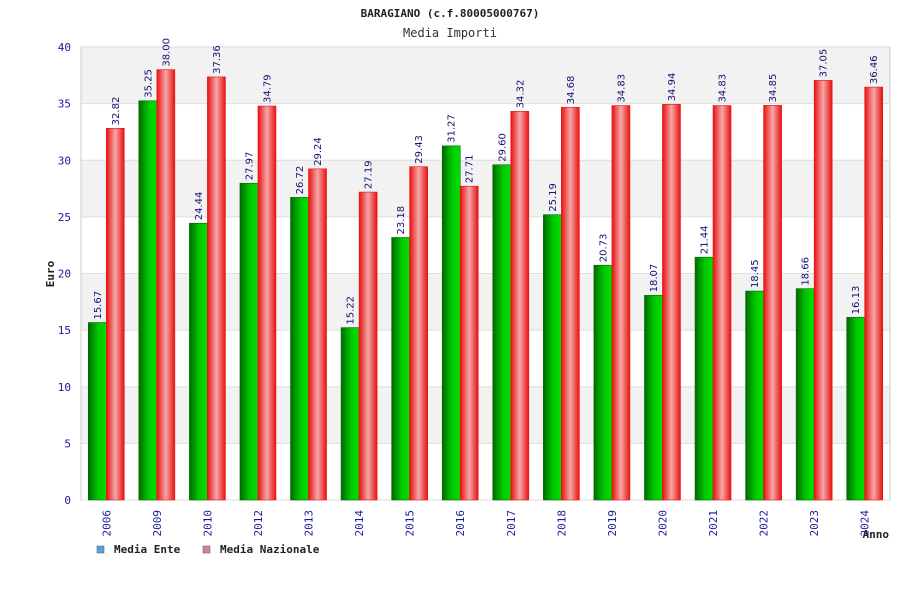 This screenshot has width=900, height=605. I want to click on data-label: 31.27, so click(452, 128).